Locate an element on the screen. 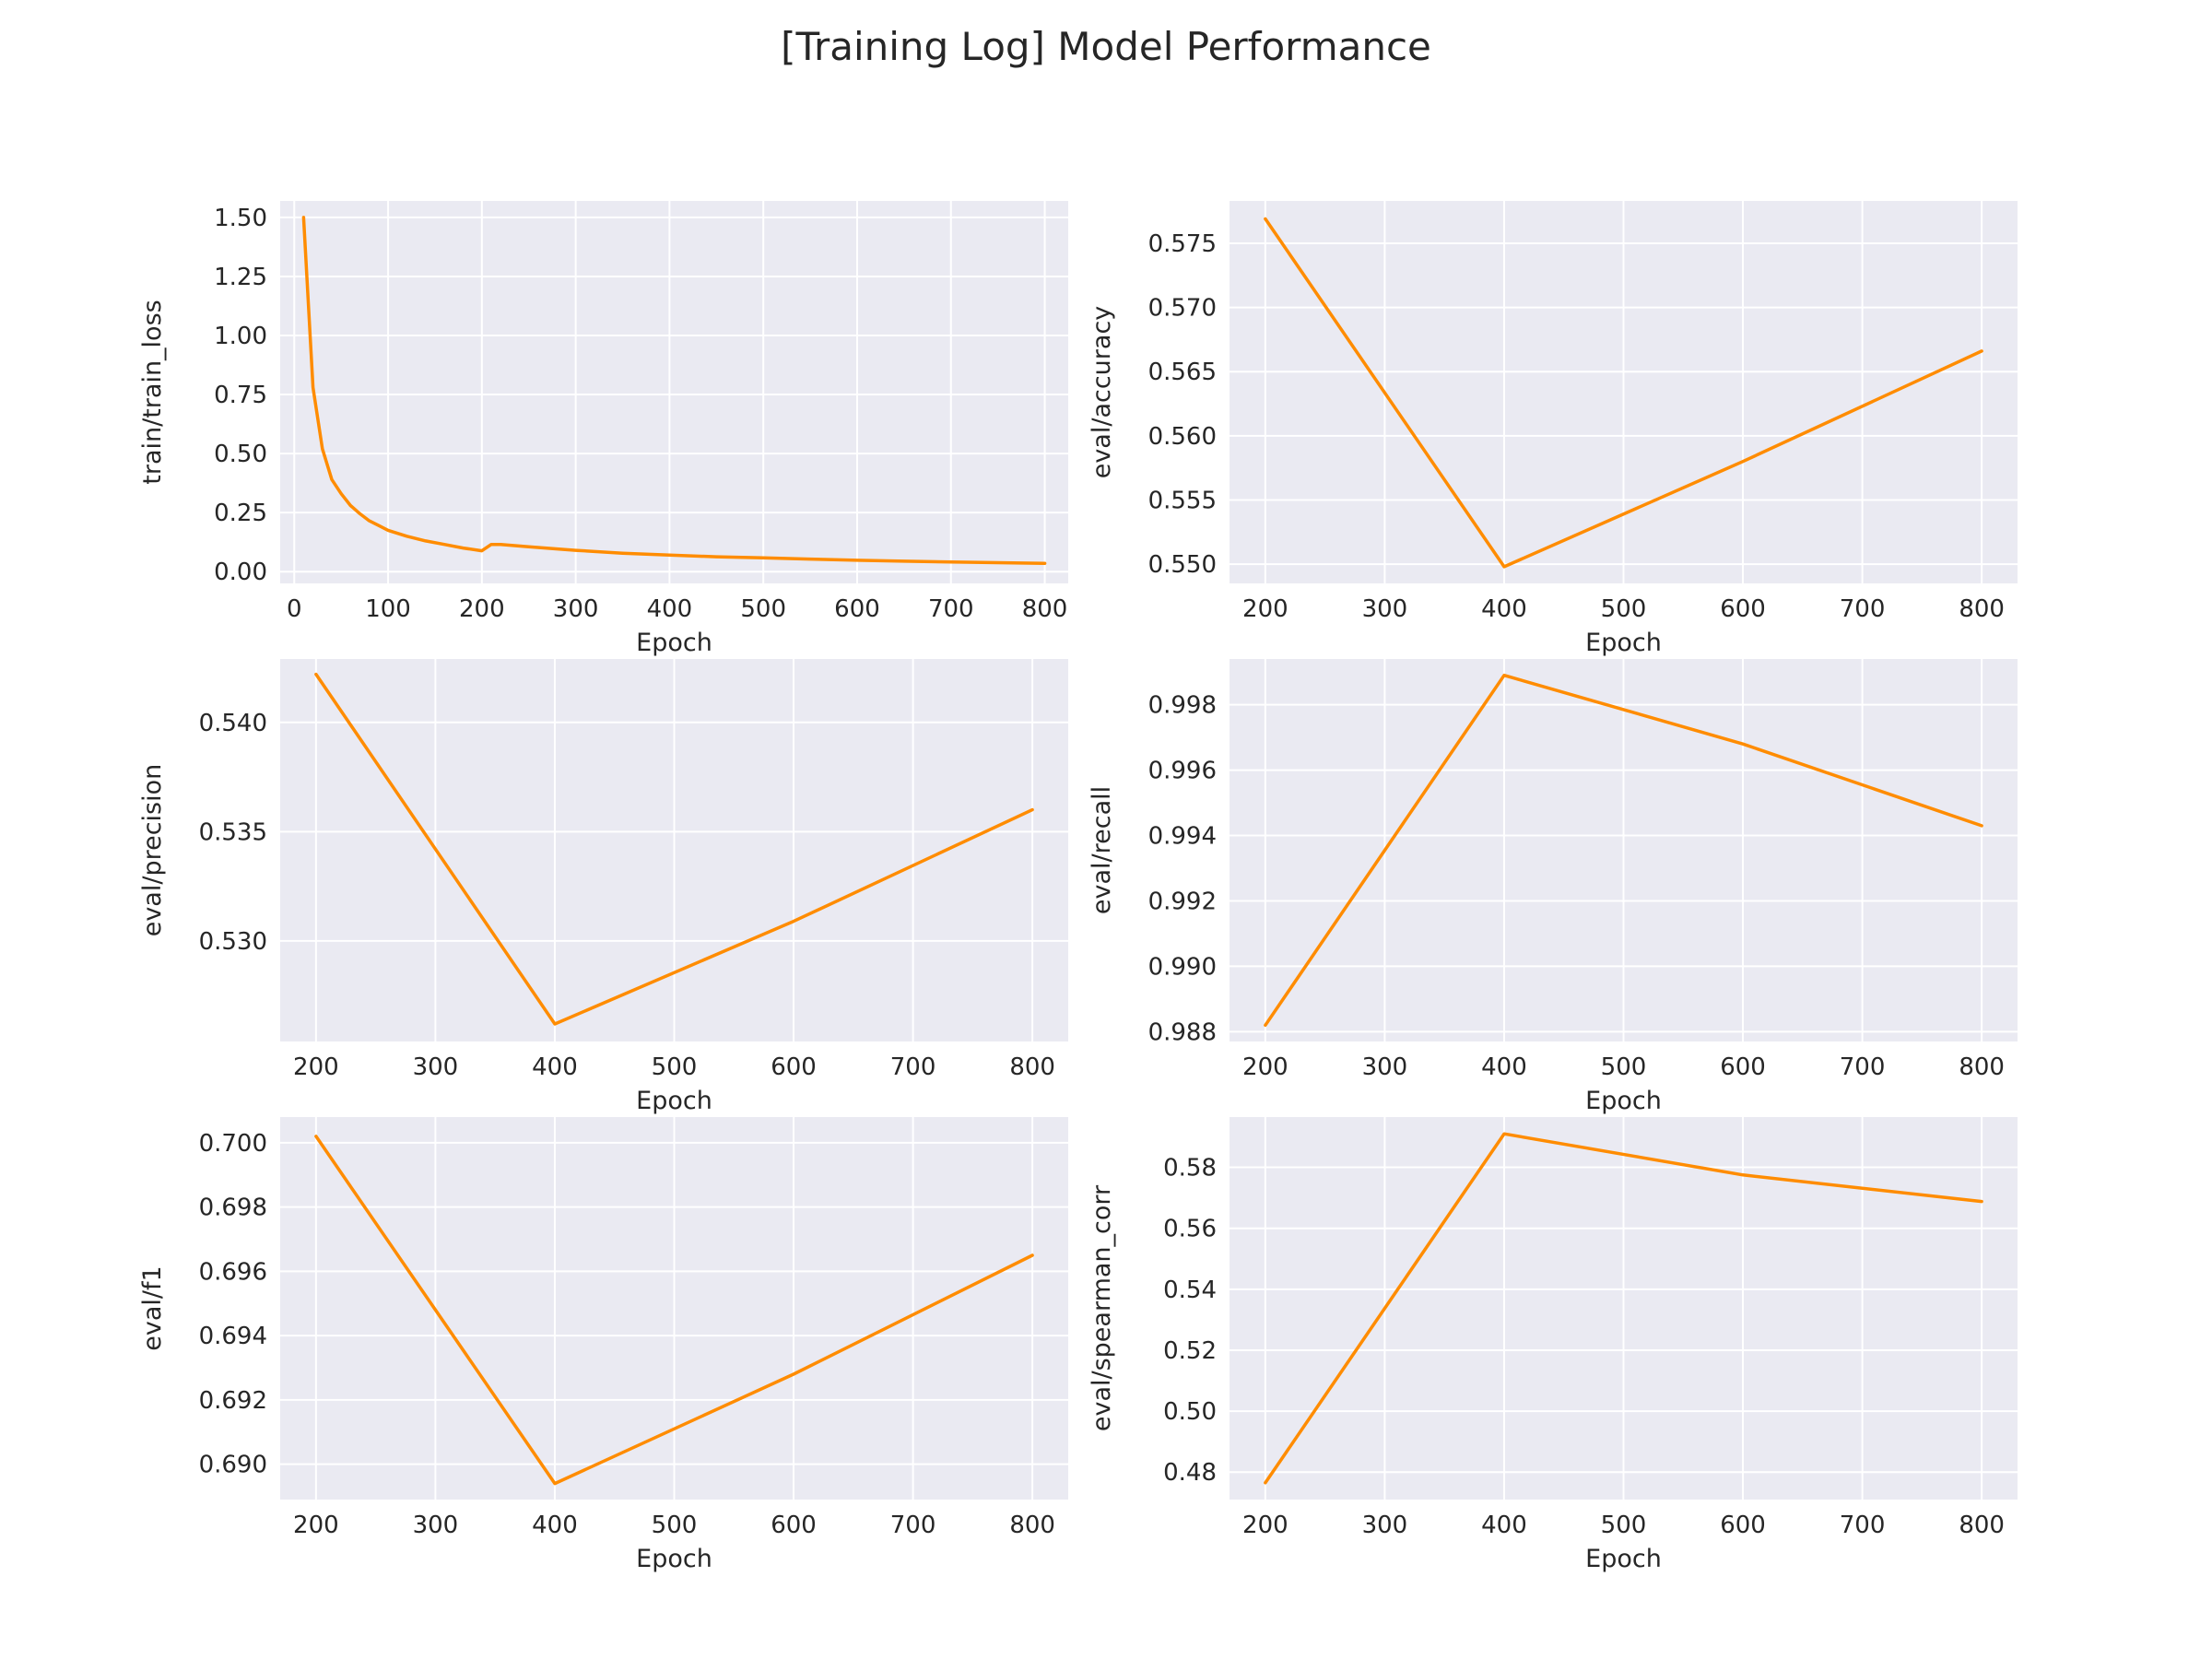  y-tick-label: 0.555 is located at coordinates (1182, 500).